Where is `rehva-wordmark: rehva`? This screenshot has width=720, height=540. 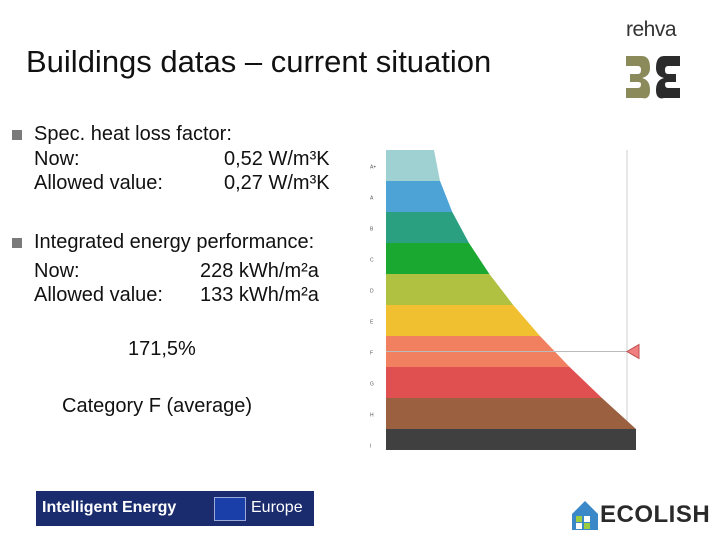 rehva-wordmark: rehva is located at coordinates (651, 29).